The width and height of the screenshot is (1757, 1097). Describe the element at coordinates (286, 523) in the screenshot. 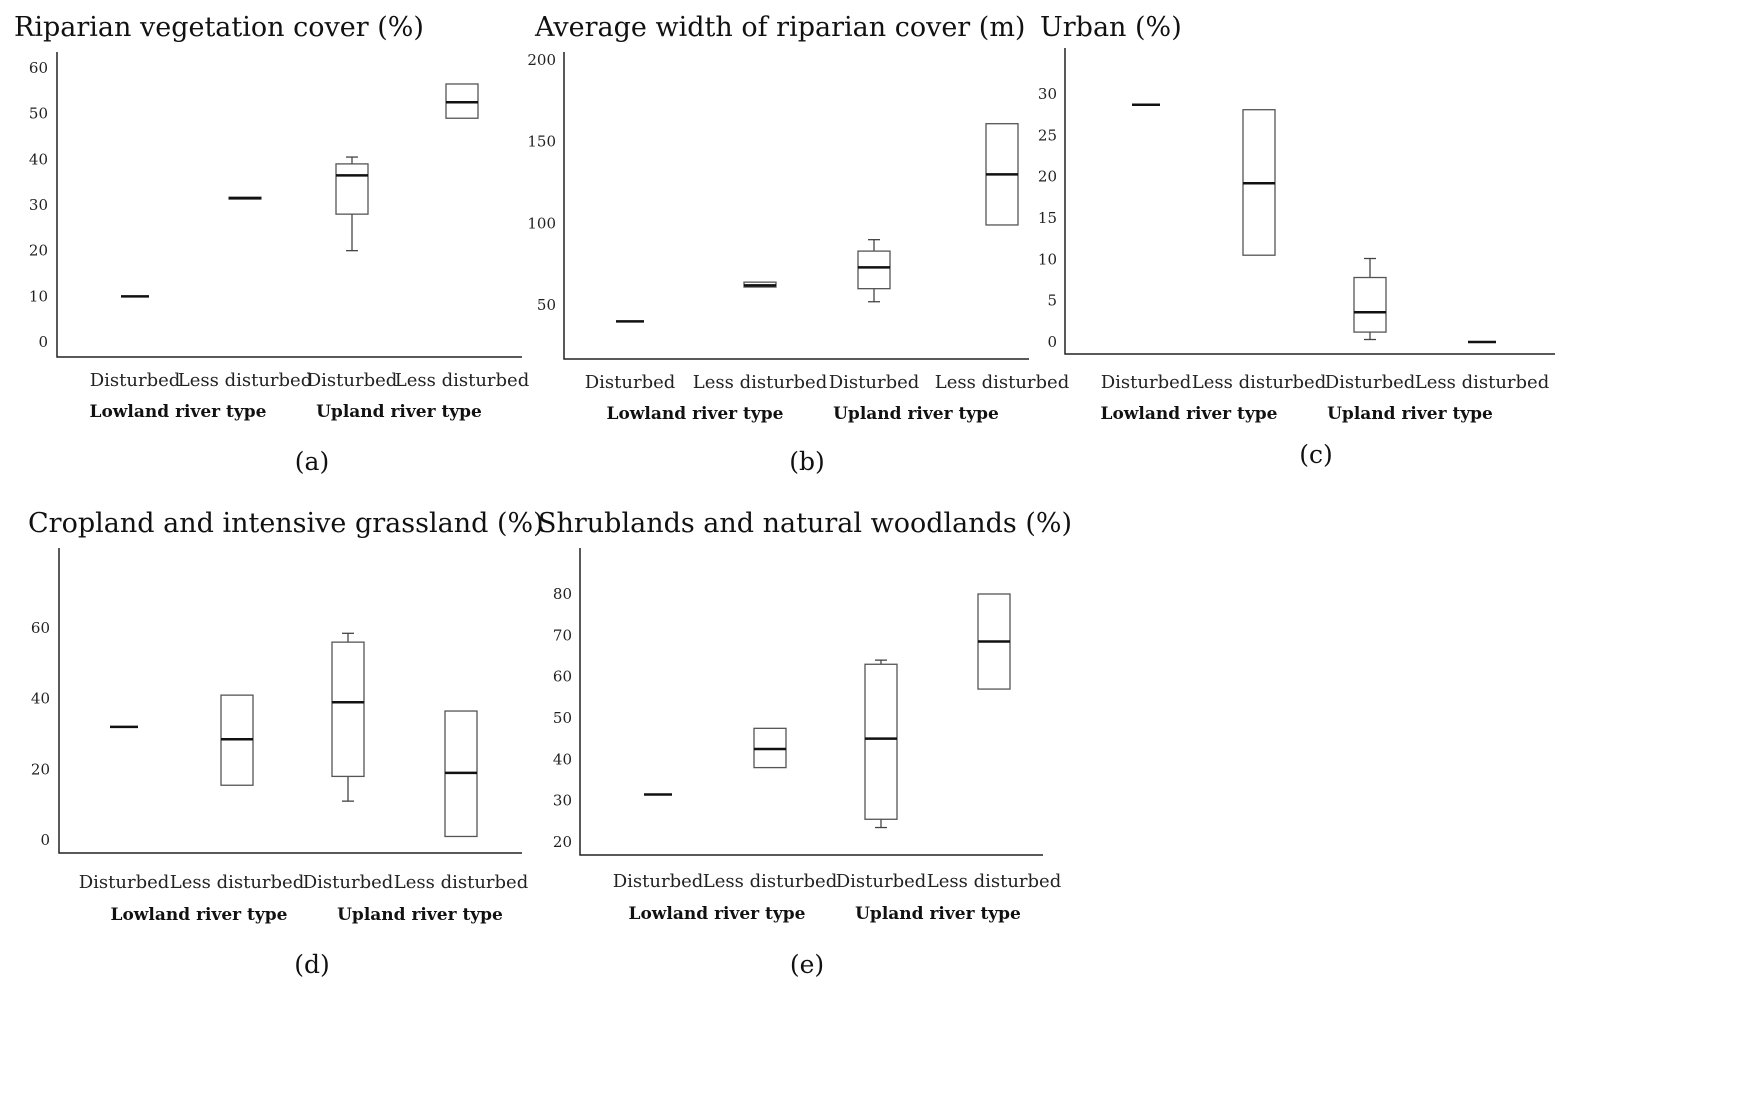

I see `chart-title: Cropland and intensive grassland (%)` at that location.